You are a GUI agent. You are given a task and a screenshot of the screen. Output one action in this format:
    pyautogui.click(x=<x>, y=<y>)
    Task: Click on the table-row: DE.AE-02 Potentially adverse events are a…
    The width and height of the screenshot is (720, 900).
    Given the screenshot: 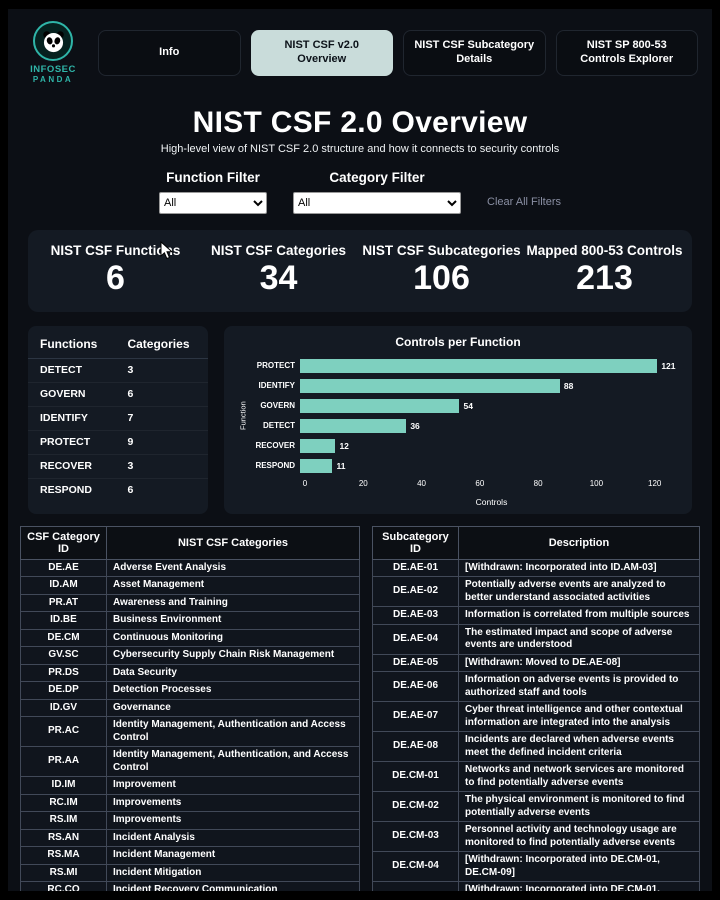 What is the action you would take?
    pyautogui.click(x=536, y=592)
    